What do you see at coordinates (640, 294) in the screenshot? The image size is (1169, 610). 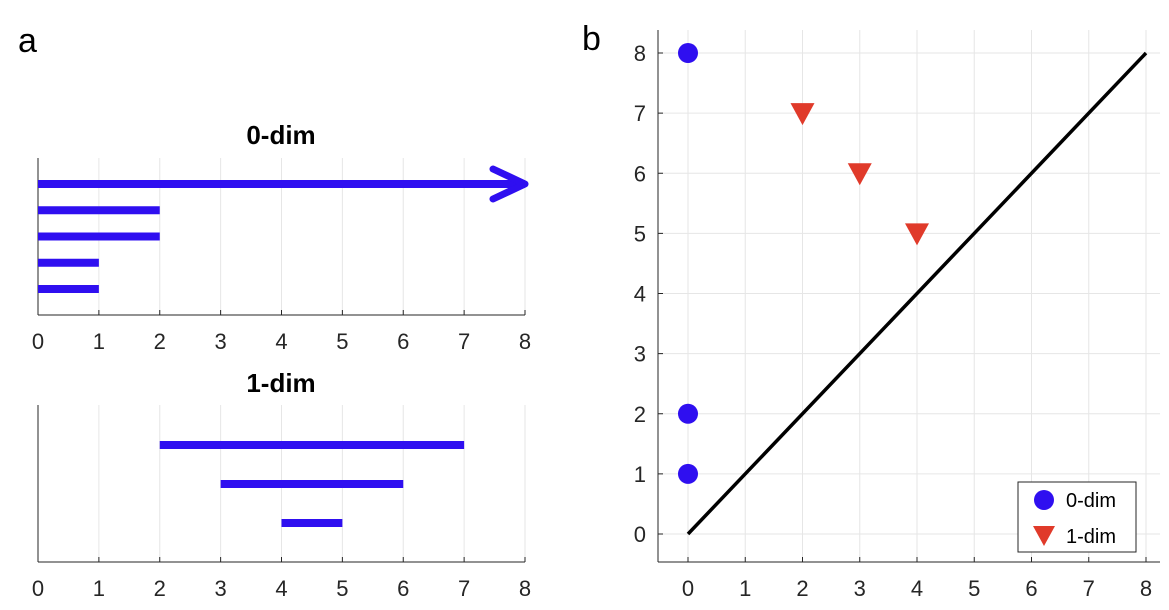 I see `diagram-y-tick-label: 4` at bounding box center [640, 294].